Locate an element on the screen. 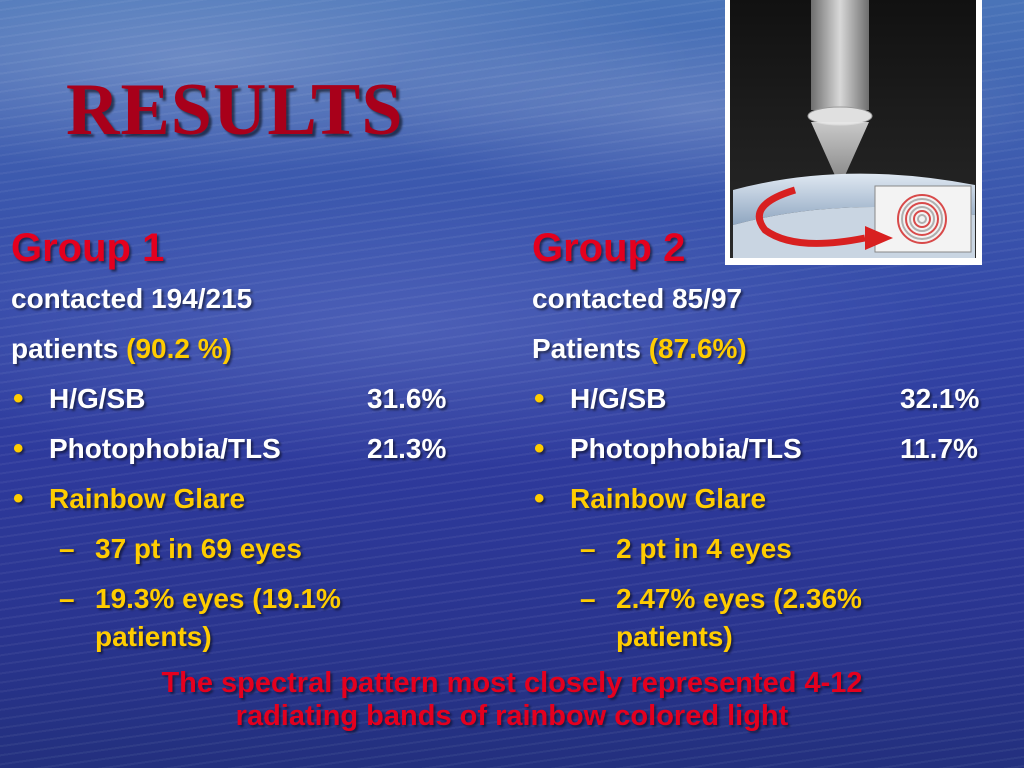 Image resolution: width=1024 pixels, height=768 pixels. list-item: • Photophobia/TLS 11.7% is located at coordinates (778, 449).